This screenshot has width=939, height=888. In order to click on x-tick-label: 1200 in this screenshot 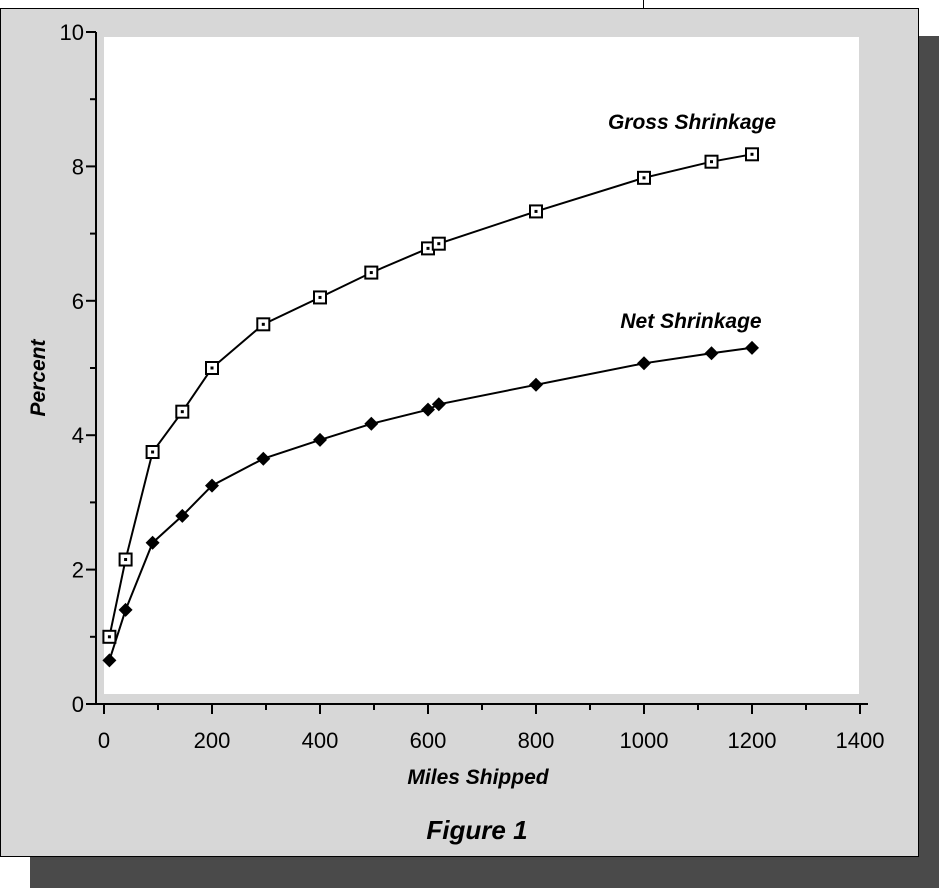, I will do `click(752, 740)`.